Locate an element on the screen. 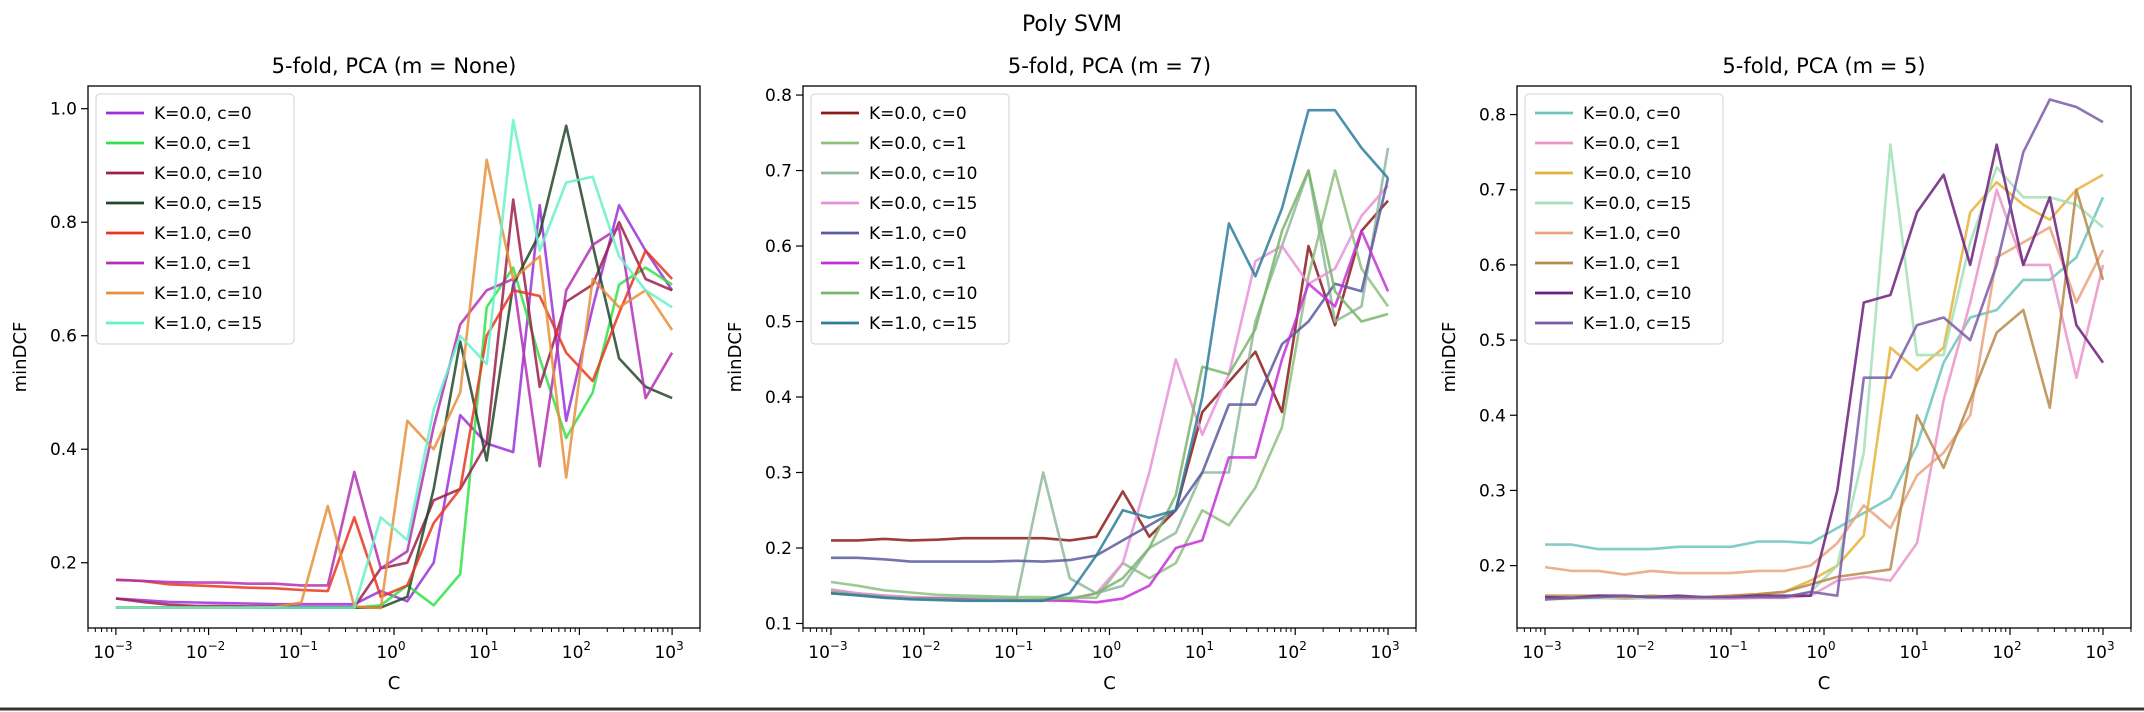 The height and width of the screenshot is (712, 2144). y-tick-label: 1.0 is located at coordinates (63, 110).